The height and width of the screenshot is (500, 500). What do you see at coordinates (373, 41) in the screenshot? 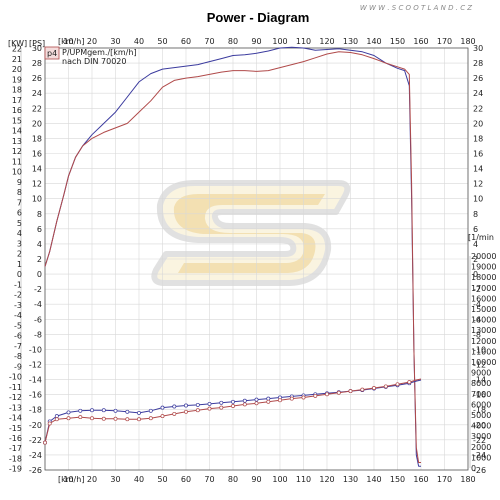
I see `speed-tick-top: 140` at bounding box center [373, 41].